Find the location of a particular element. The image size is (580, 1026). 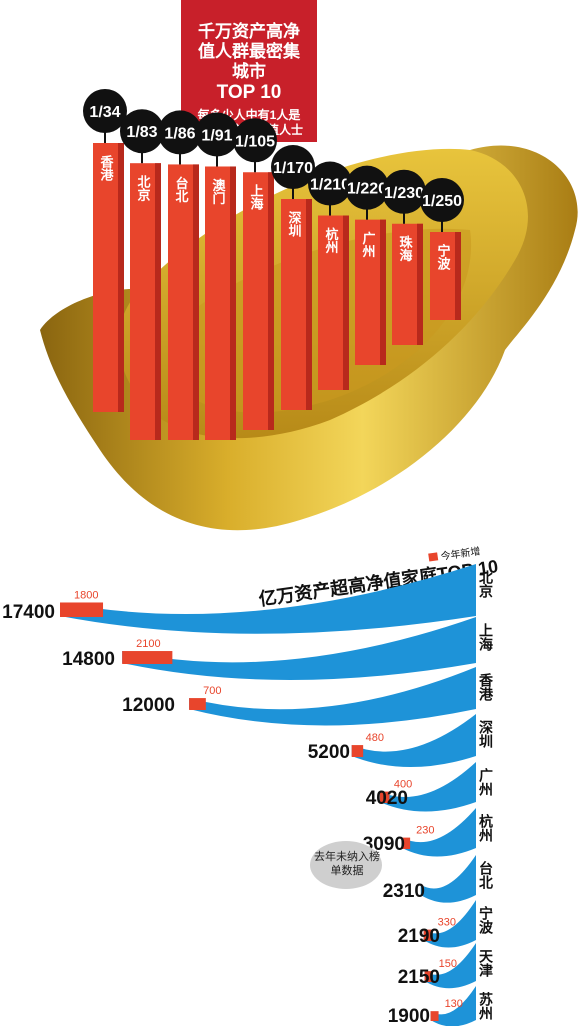

density-value-label: 1/34 is located at coordinates (104, 112).